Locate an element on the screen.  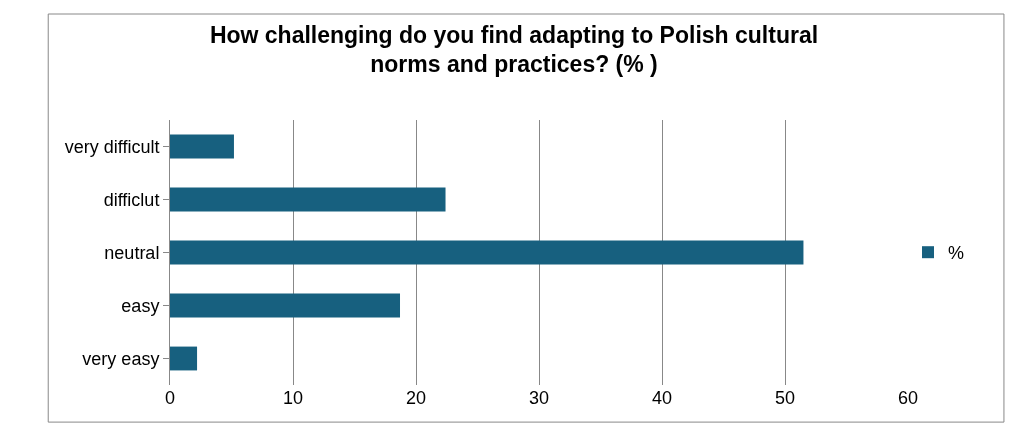
legend-label: % is located at coordinates (956, 253).